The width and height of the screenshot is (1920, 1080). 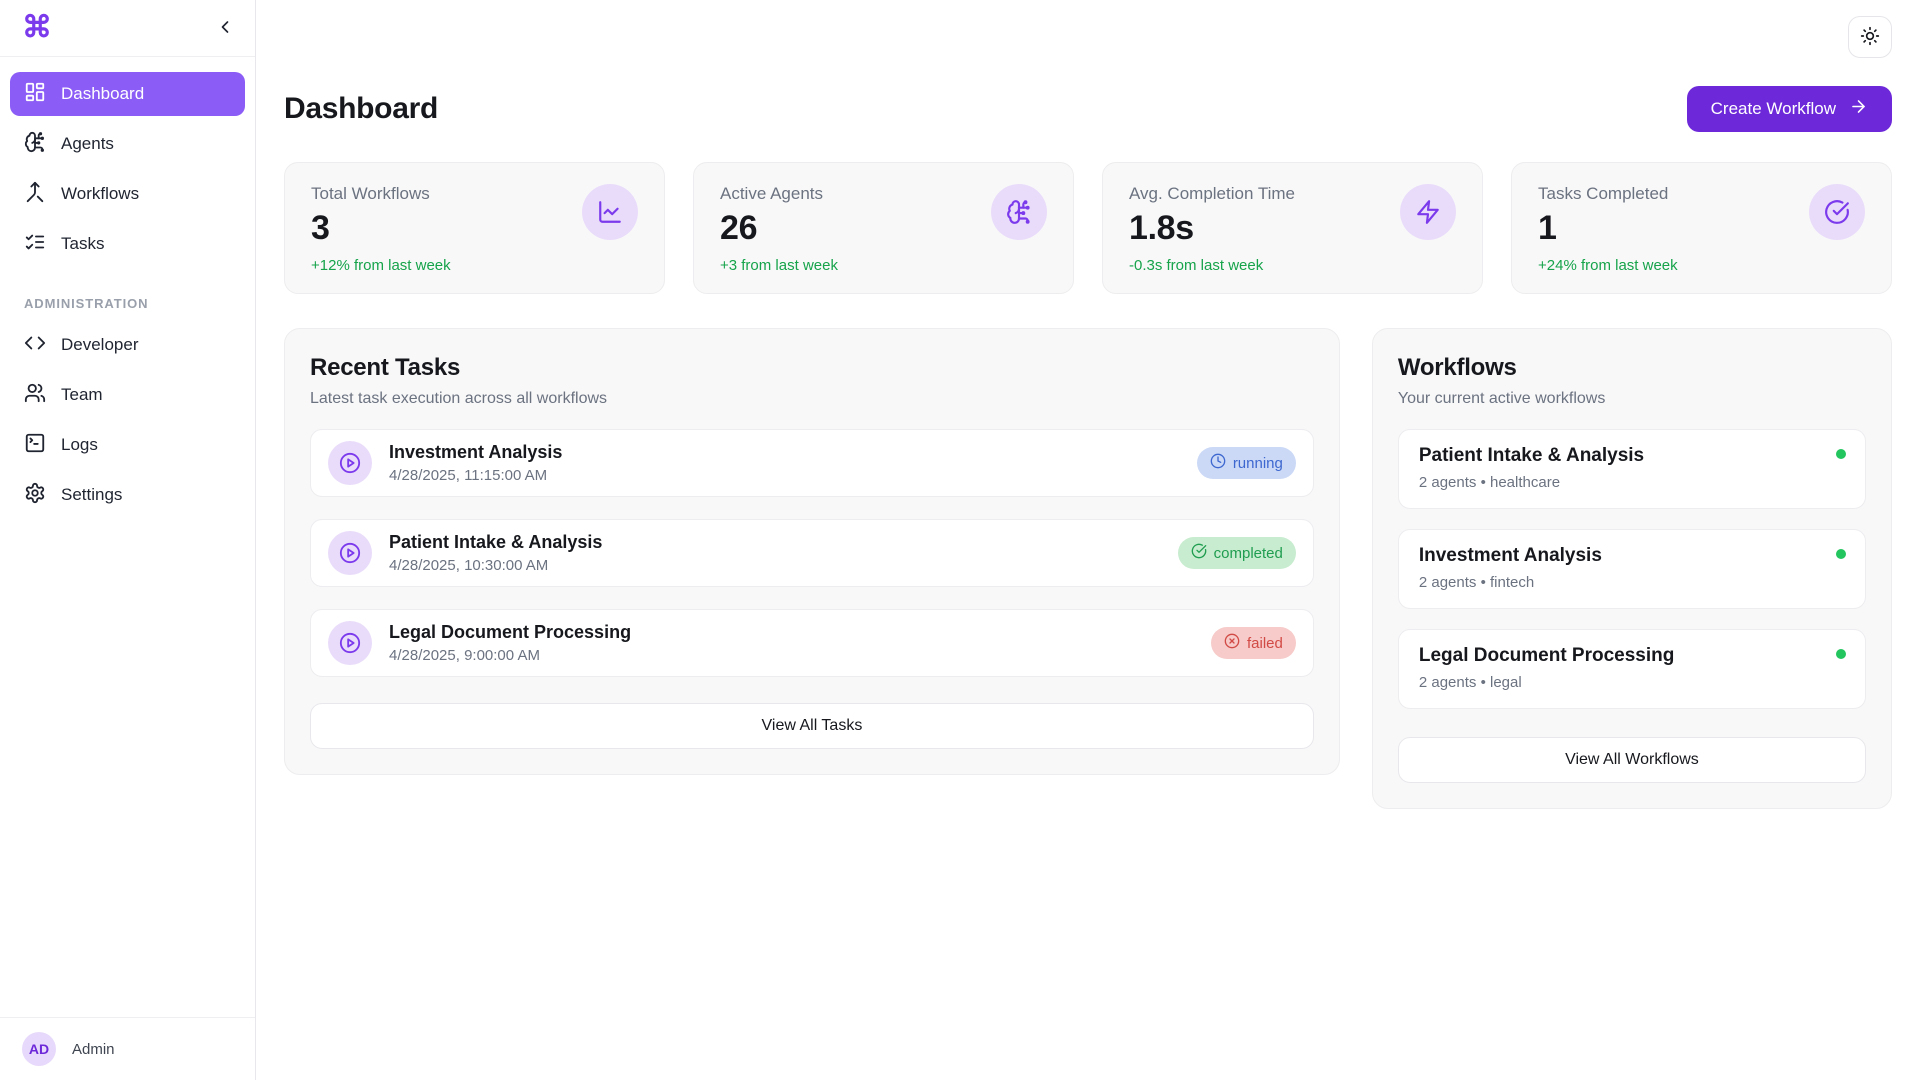 I want to click on status-badge-failed: failed, so click(x=1253, y=643).